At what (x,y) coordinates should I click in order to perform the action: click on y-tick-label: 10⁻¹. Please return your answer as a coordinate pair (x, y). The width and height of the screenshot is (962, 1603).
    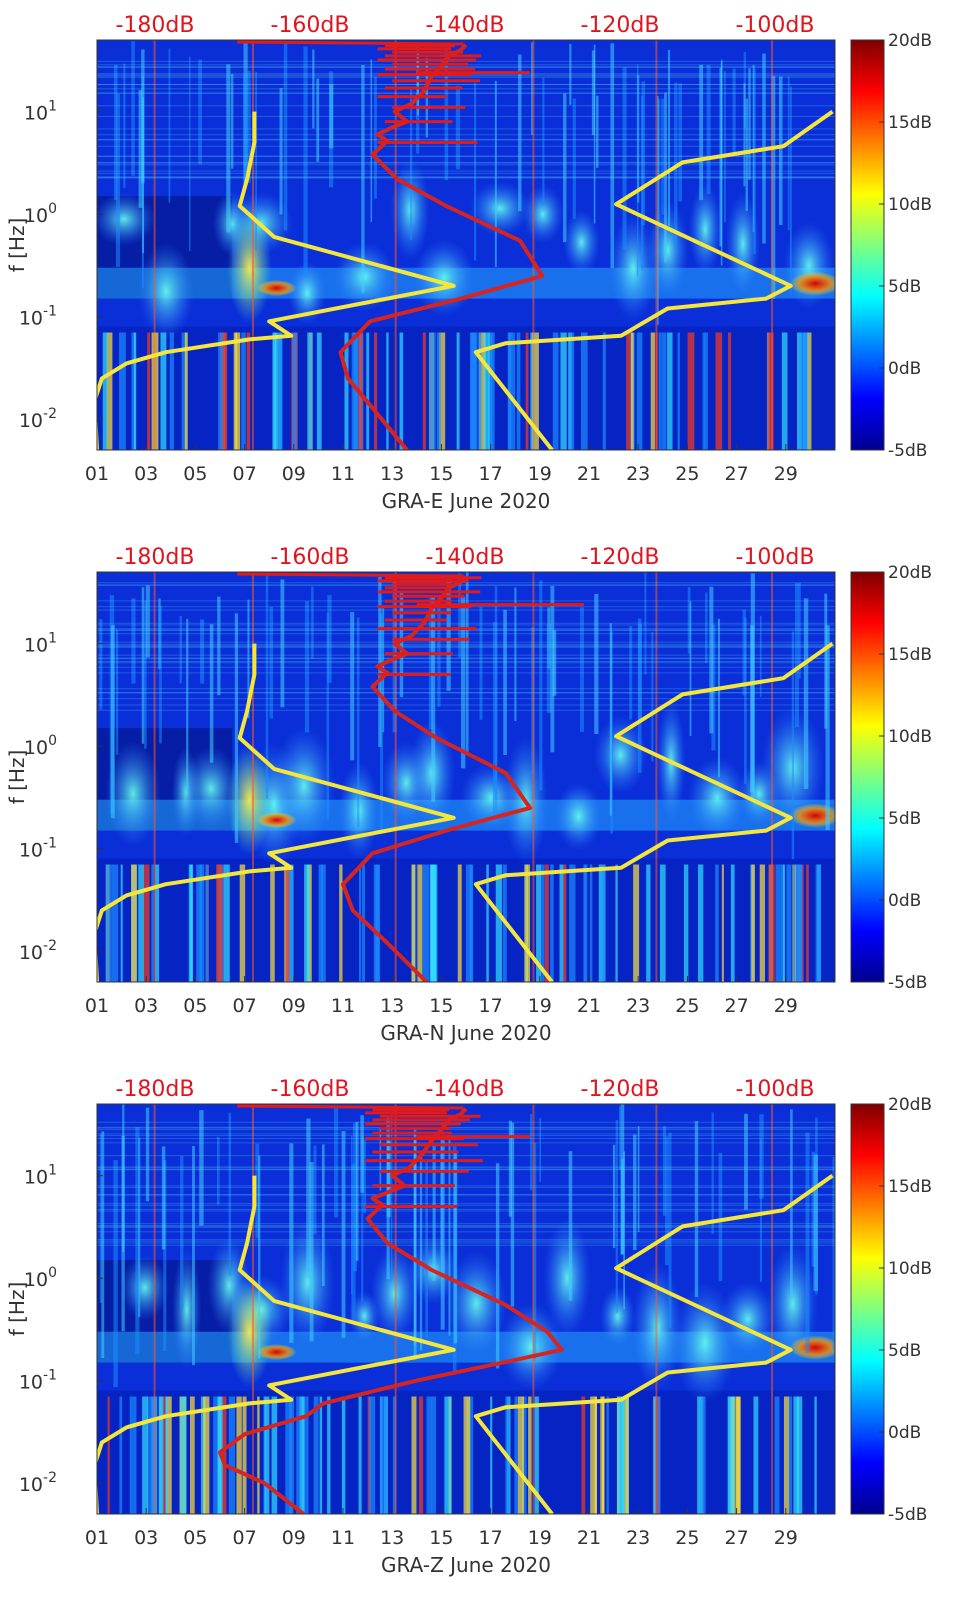
    Looking at the image, I should click on (38, 1381).